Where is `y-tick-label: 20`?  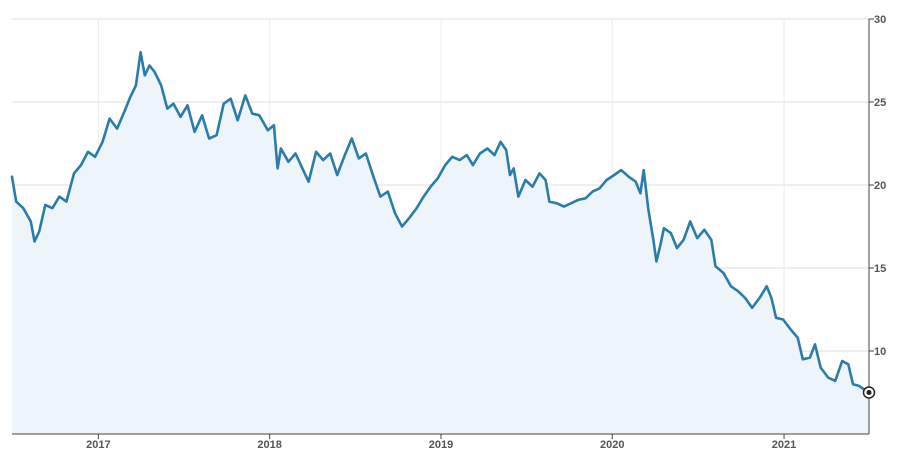
y-tick-label: 20 is located at coordinates (880, 186).